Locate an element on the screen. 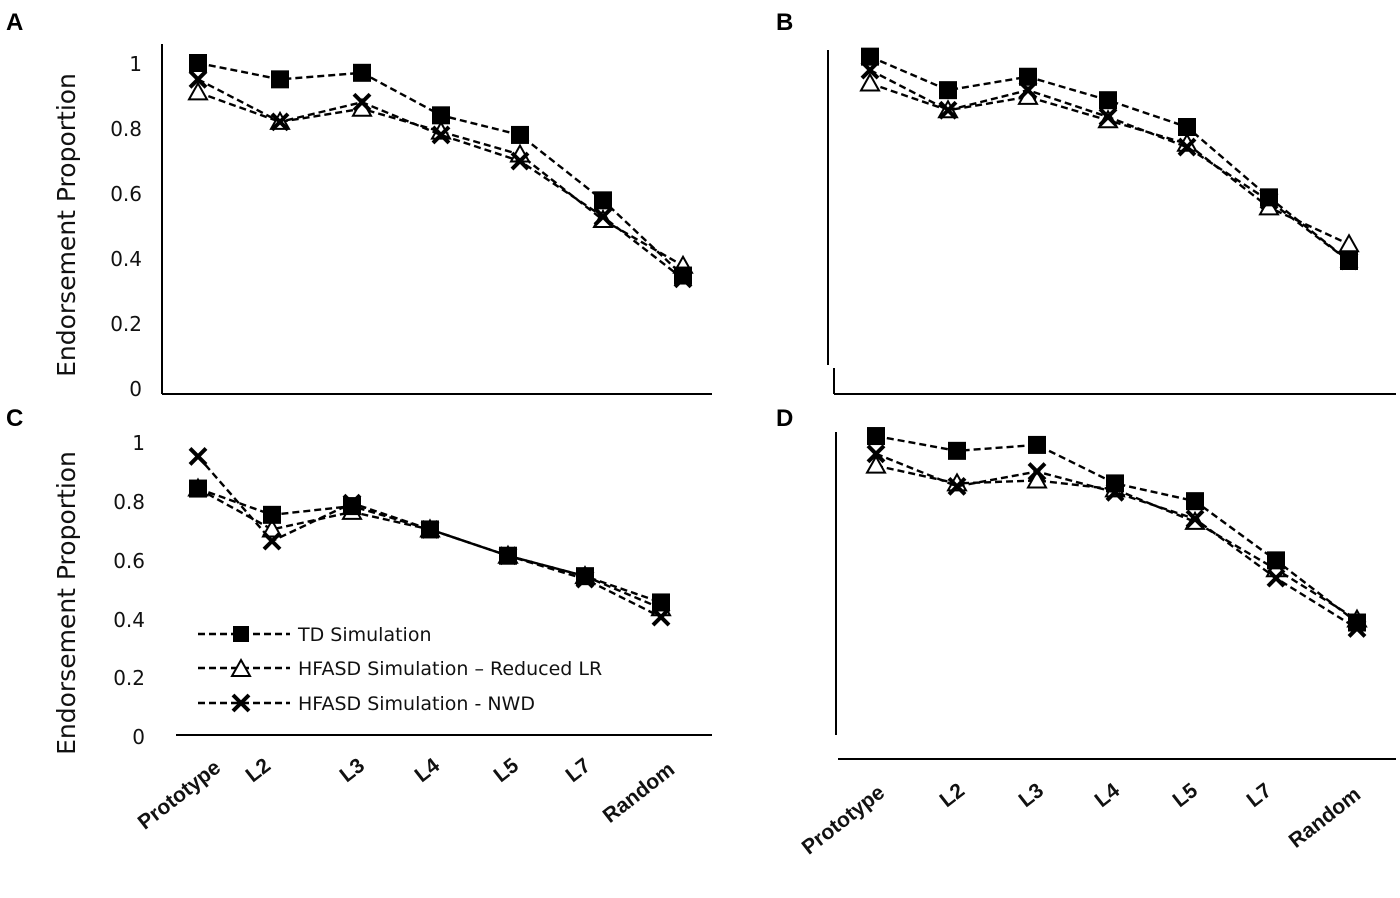 The height and width of the screenshot is (898, 1400). panel-letter-c: C is located at coordinates (14, 418).